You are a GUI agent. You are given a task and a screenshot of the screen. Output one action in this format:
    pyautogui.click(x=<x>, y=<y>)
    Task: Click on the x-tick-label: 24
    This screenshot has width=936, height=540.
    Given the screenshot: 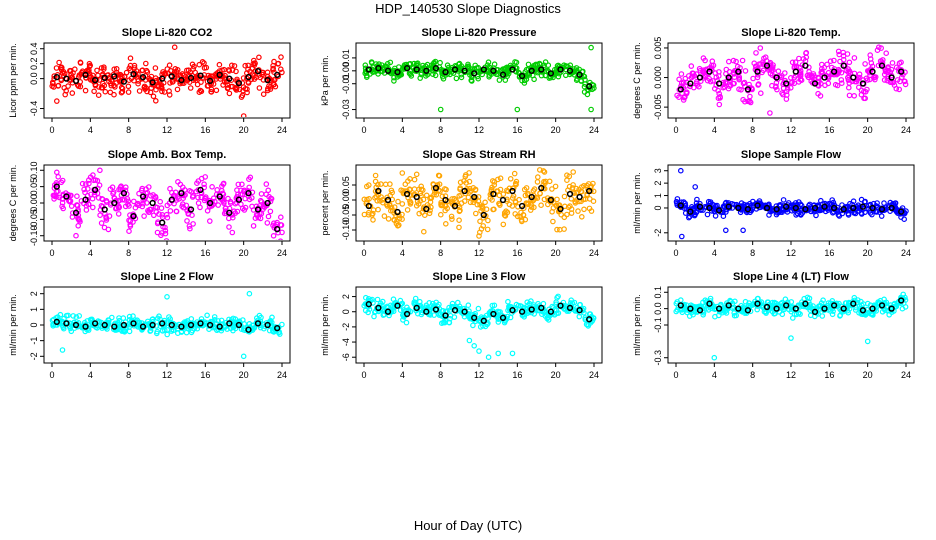 What is the action you would take?
    pyautogui.click(x=906, y=130)
    